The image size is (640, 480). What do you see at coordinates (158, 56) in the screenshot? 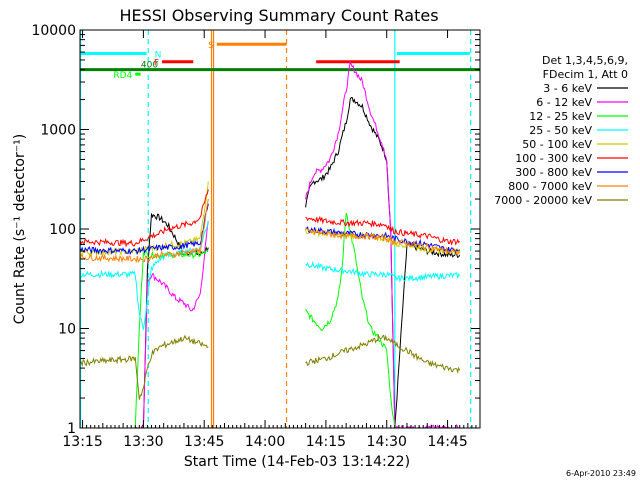
I see `flag-label-n: N` at bounding box center [158, 56].